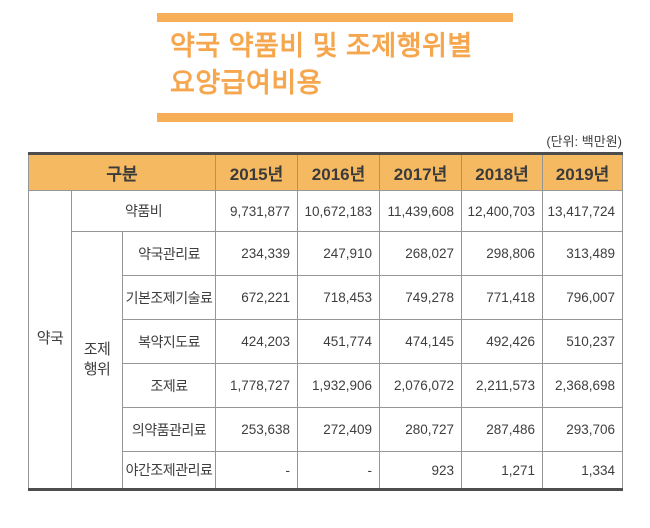 This screenshot has height=528, width=650. What do you see at coordinates (339, 253) in the screenshot?
I see `value-cell: 247,910` at bounding box center [339, 253].